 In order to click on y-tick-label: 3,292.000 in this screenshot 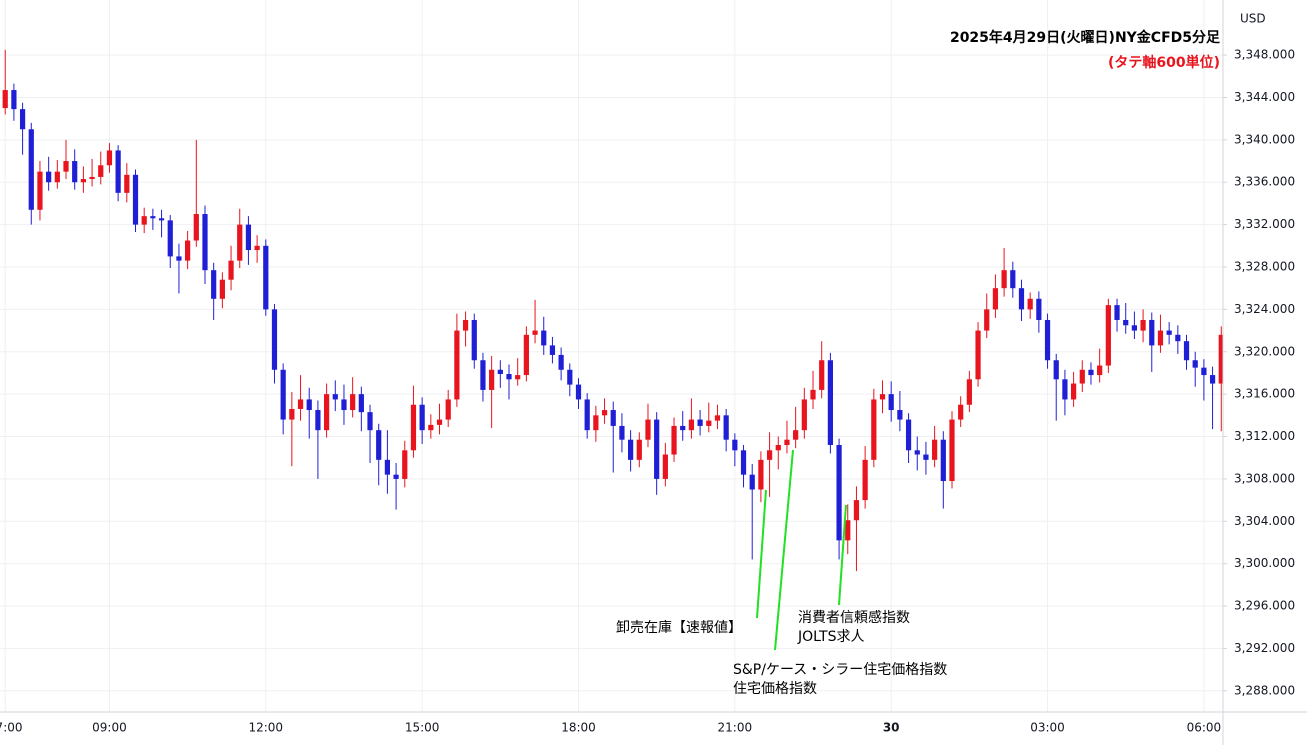, I will do `click(1264, 648)`.